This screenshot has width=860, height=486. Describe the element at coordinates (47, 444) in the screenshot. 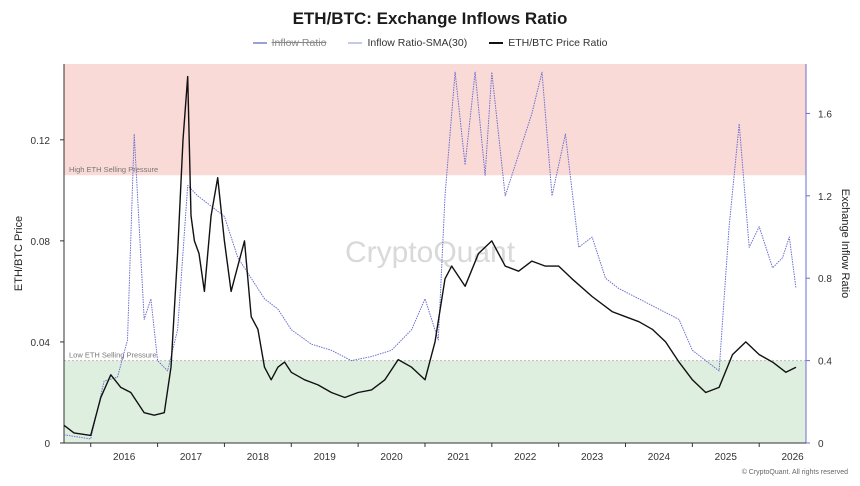

I see `left-tick-label: 0` at that location.